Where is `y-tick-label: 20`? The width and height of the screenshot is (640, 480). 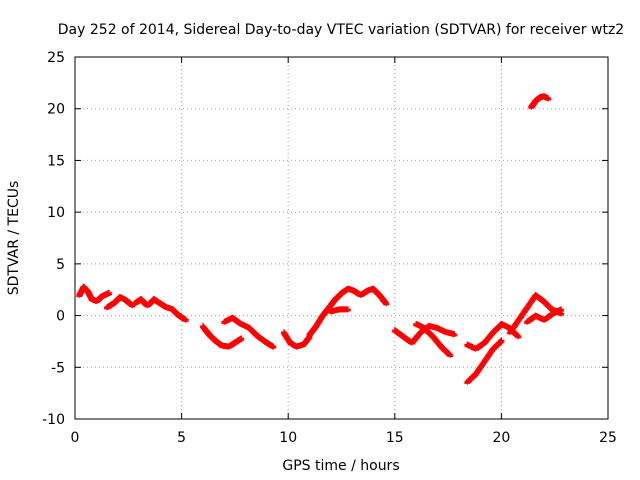 y-tick-label: 20 is located at coordinates (56, 110).